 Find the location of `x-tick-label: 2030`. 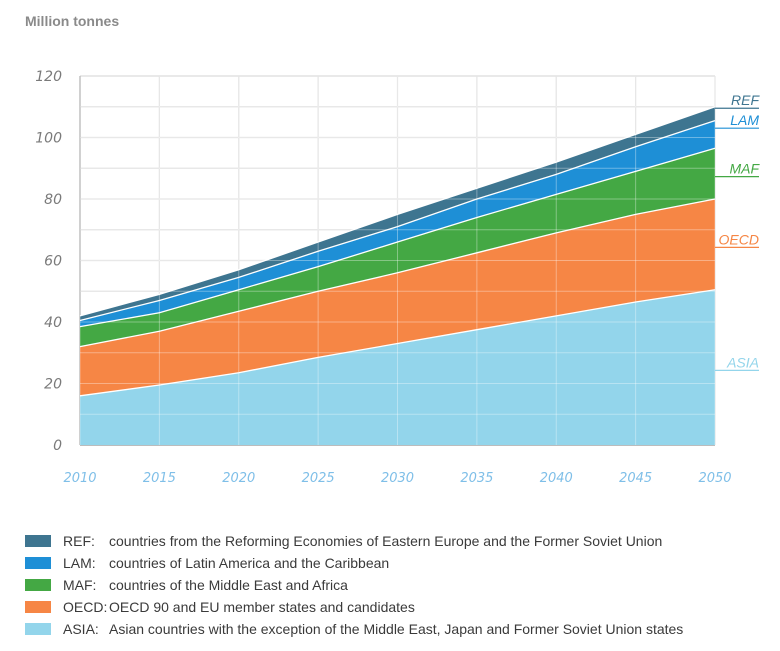

x-tick-label: 2030 is located at coordinates (397, 478).